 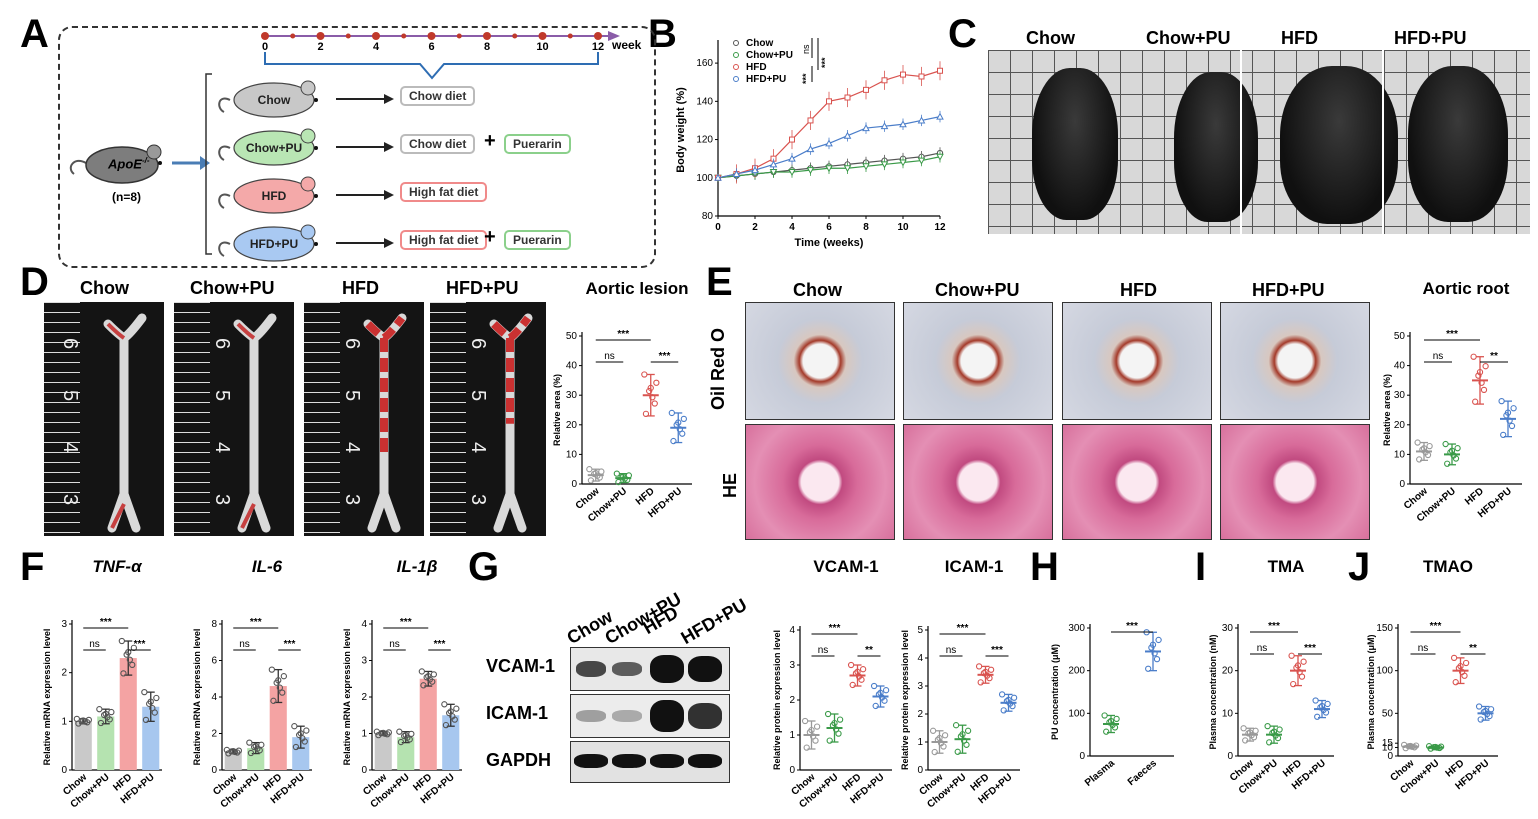 What do you see at coordinates (572, 425) in the screenshot?
I see `y-tick-label: 20` at bounding box center [572, 425].